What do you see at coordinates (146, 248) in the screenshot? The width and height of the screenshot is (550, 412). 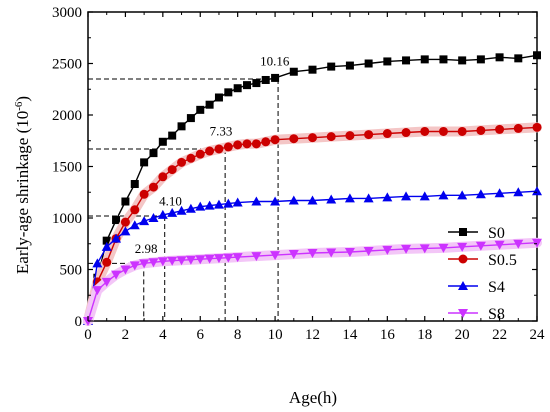 I see `annotation-label: 2.98` at bounding box center [146, 248].